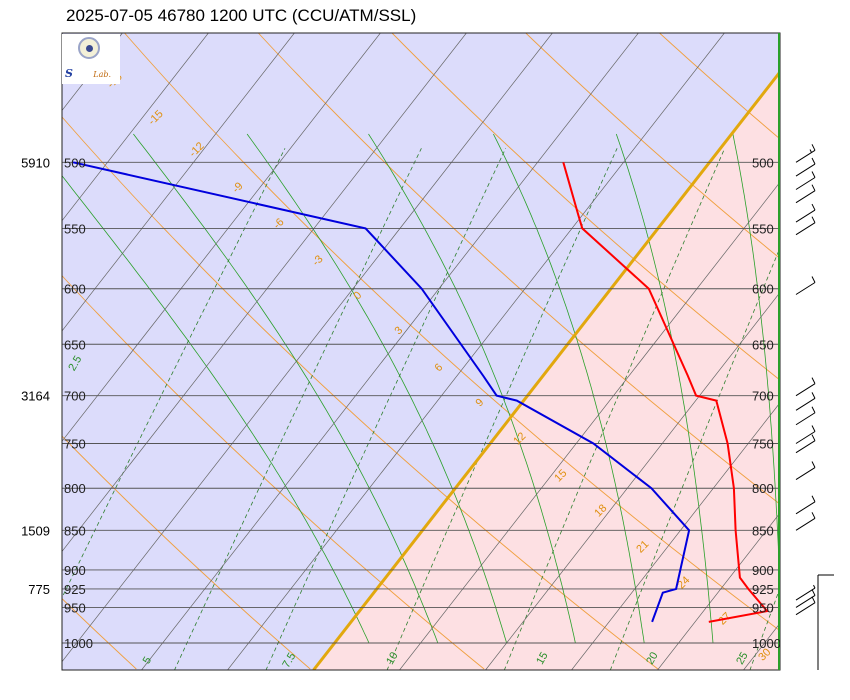 Image resolution: width=850 pixels, height=700 pixels. Describe the element at coordinates (763, 607) in the screenshot. I see `pressure-label-right: 950` at that location.